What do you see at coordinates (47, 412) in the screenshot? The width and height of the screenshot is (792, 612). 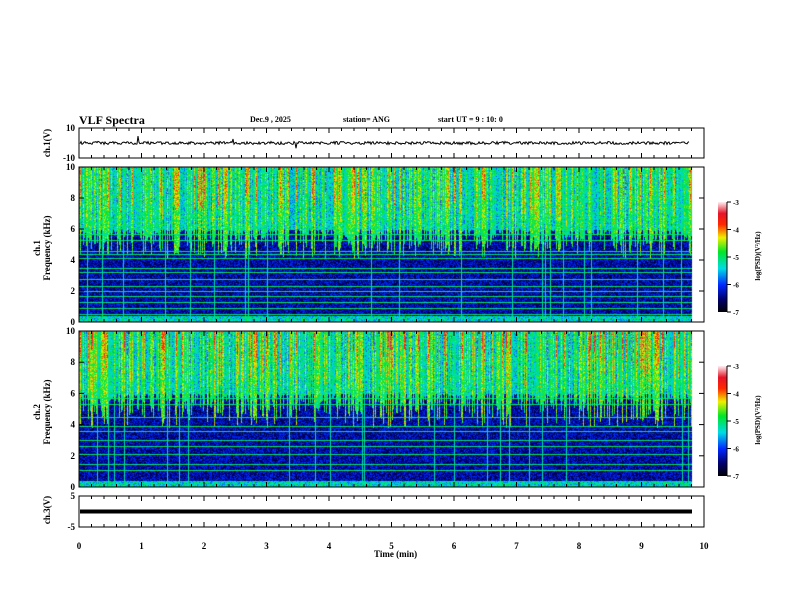 I see `ch2-freq-label: Frequency (kHz)` at bounding box center [47, 412].